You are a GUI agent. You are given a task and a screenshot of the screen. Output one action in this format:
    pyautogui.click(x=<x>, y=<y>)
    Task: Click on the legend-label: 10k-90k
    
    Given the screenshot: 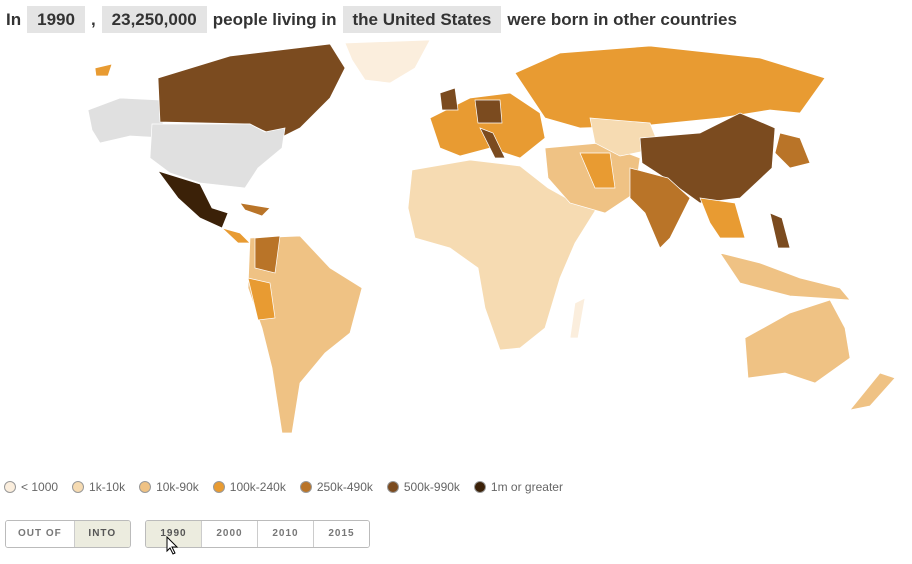 What is the action you would take?
    pyautogui.click(x=177, y=487)
    